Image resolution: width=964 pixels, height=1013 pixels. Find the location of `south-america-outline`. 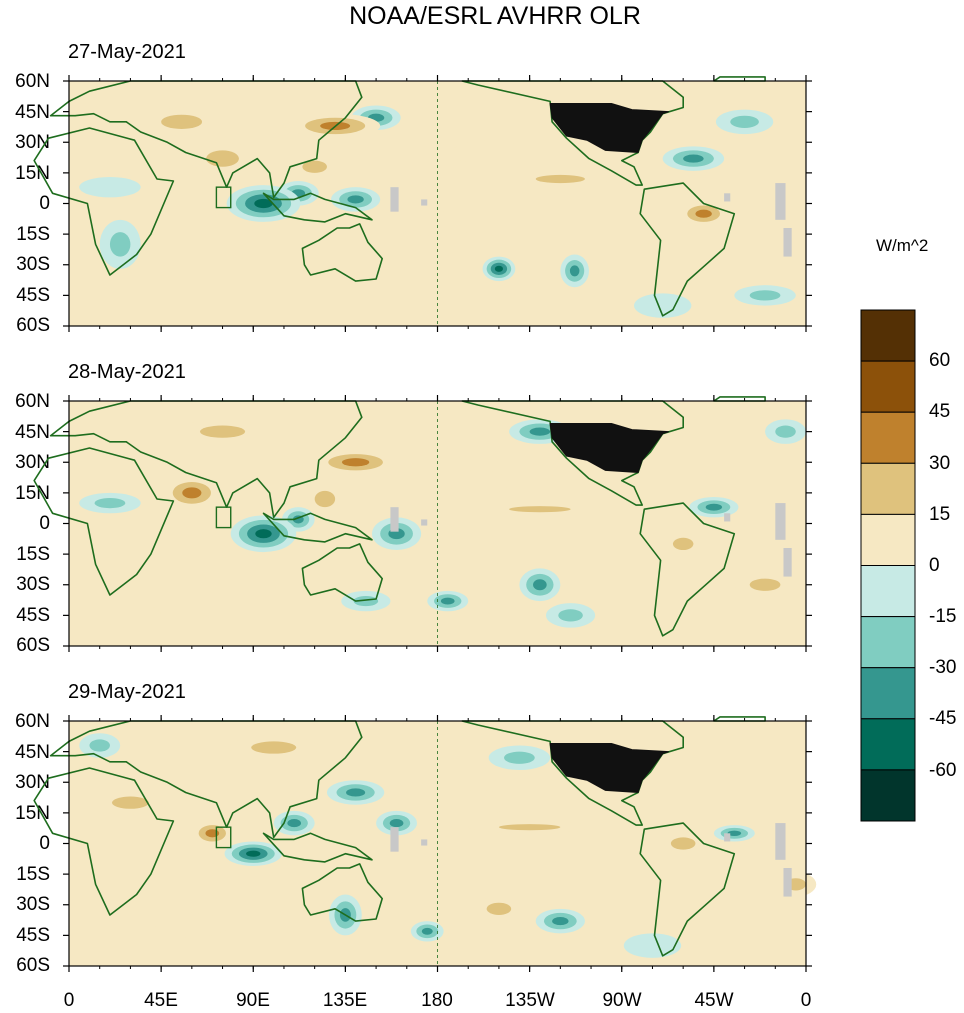

south-america-outline is located at coordinates (687, 889).